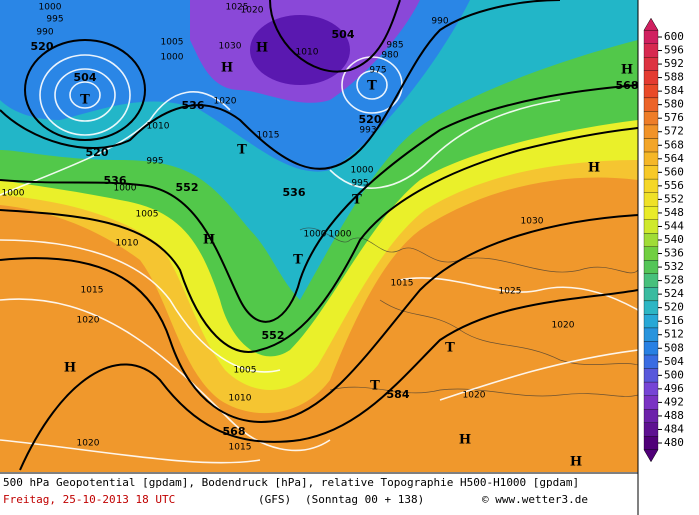 The width and height of the screenshot is (699, 515). What do you see at coordinates (510, 292) in the screenshot?
I see `pressure-label: 1025` at bounding box center [510, 292].